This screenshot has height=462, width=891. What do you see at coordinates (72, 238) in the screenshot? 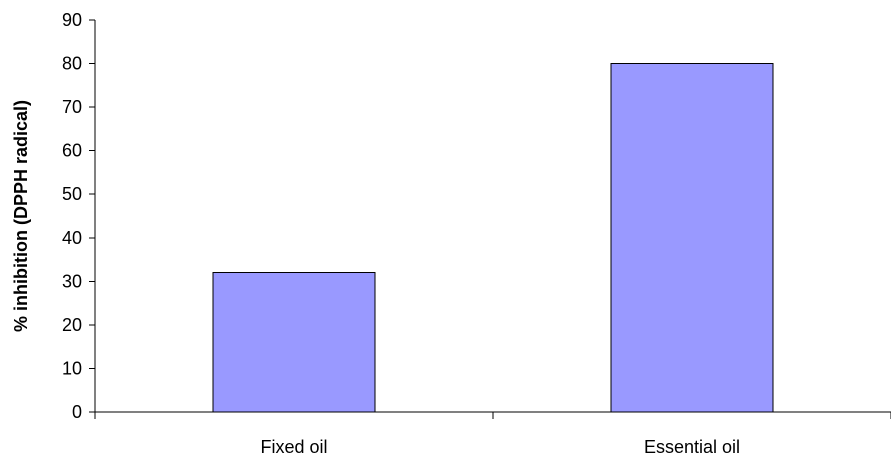
I see `y-tick-label: 40` at bounding box center [72, 238].